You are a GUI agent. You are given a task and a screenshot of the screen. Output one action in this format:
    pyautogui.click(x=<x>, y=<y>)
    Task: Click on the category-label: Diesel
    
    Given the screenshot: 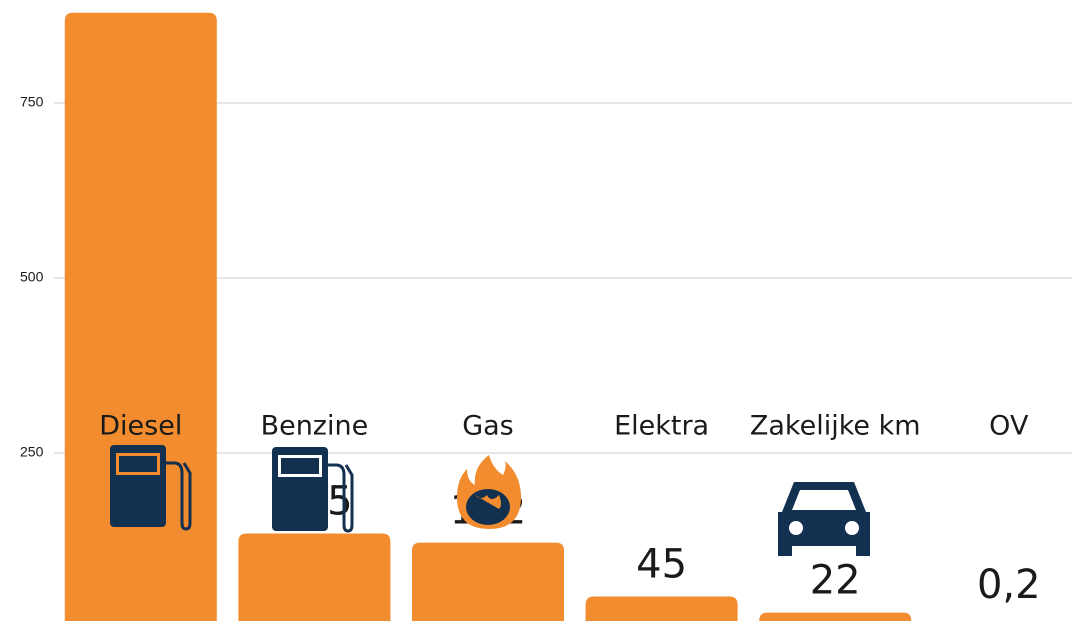 What is the action you would take?
    pyautogui.click(x=140, y=426)
    